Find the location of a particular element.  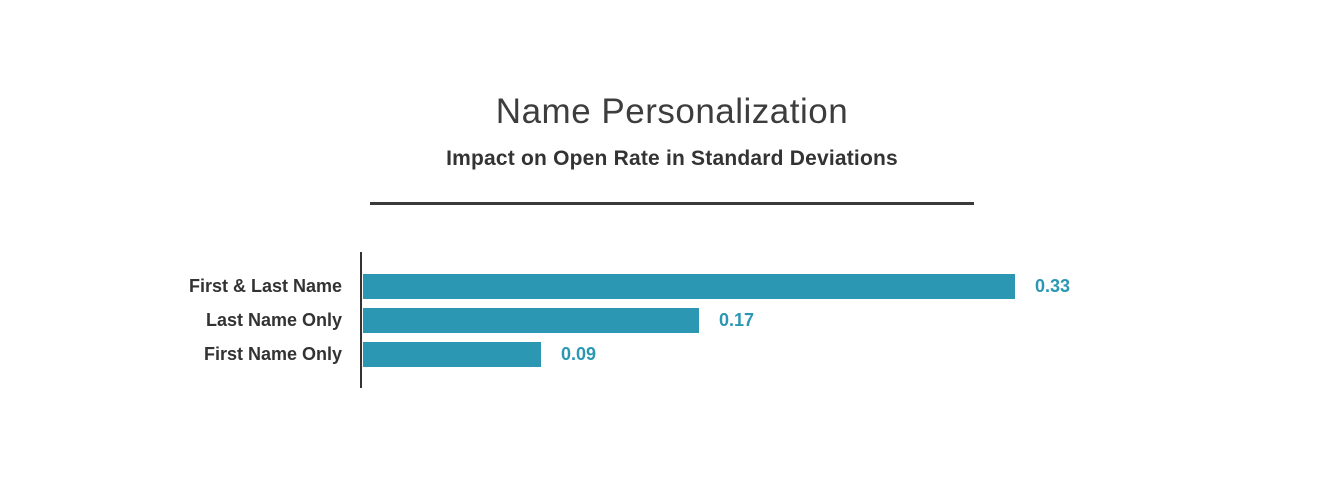

chart-title: Name Personalization is located at coordinates (672, 111).